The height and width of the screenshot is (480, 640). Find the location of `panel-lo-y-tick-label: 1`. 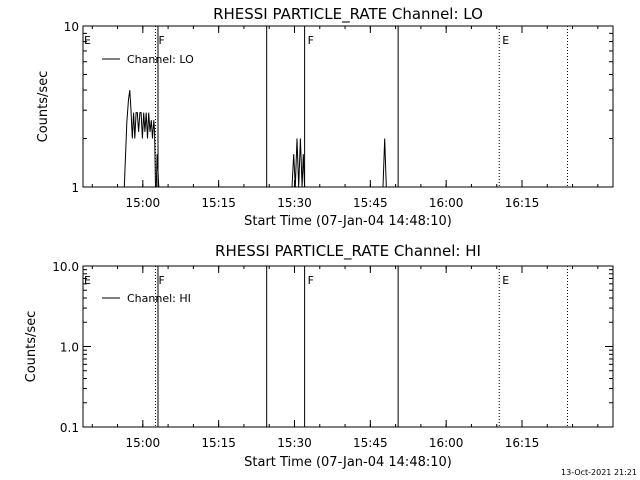

panel-lo-y-tick-label: 1 is located at coordinates (75, 188).